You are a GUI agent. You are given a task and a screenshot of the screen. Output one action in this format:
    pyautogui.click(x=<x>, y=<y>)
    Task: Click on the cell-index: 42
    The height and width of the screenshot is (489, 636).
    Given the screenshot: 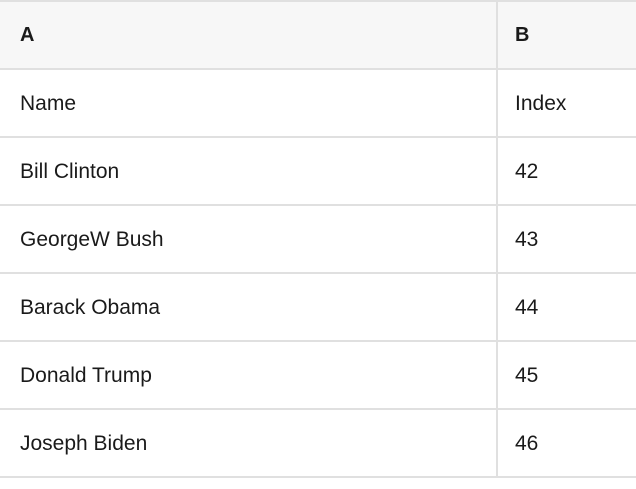 What is the action you would take?
    pyautogui.click(x=566, y=171)
    